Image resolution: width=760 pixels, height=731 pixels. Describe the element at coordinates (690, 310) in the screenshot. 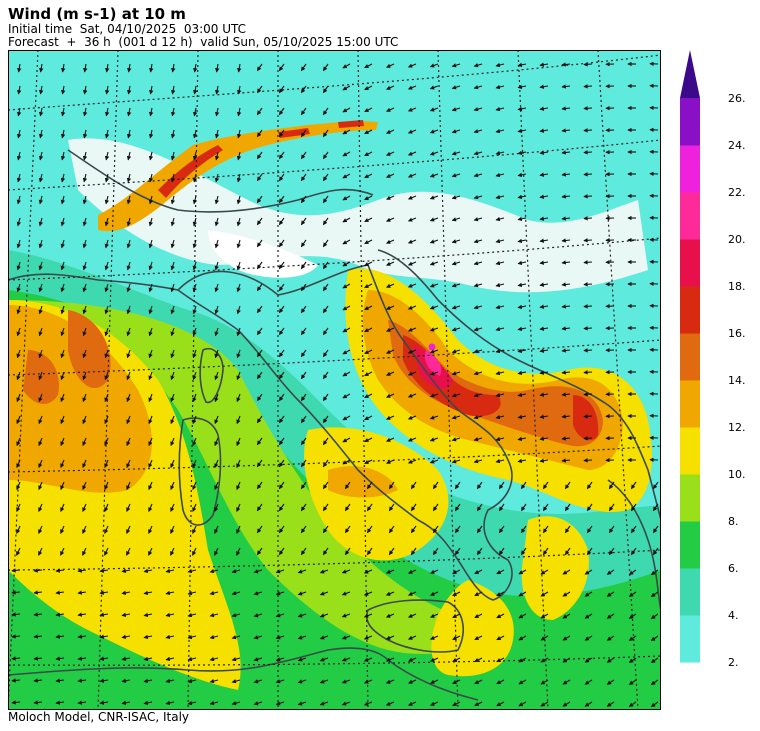

I see `colorbar-bin` at that location.